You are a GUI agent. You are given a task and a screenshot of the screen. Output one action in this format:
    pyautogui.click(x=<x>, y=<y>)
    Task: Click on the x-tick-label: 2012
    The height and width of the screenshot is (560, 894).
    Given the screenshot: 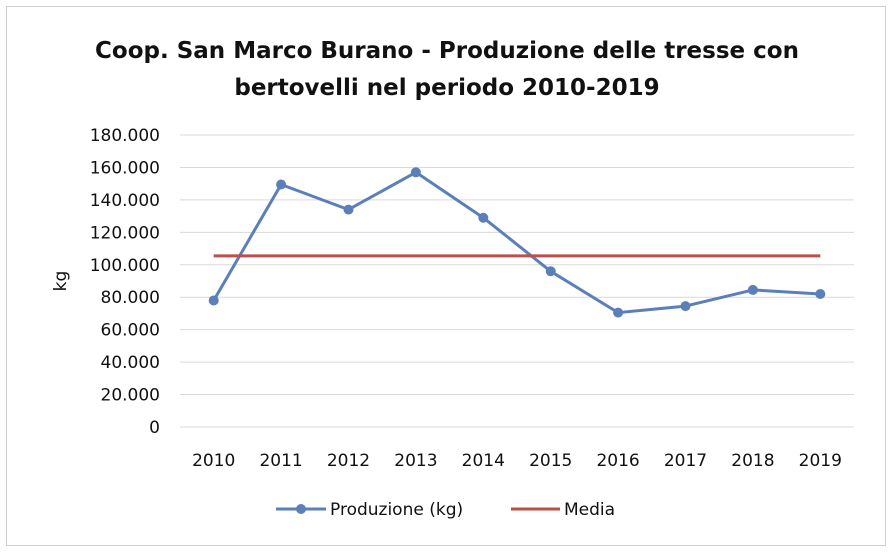 What is the action you would take?
    pyautogui.click(x=348, y=461)
    